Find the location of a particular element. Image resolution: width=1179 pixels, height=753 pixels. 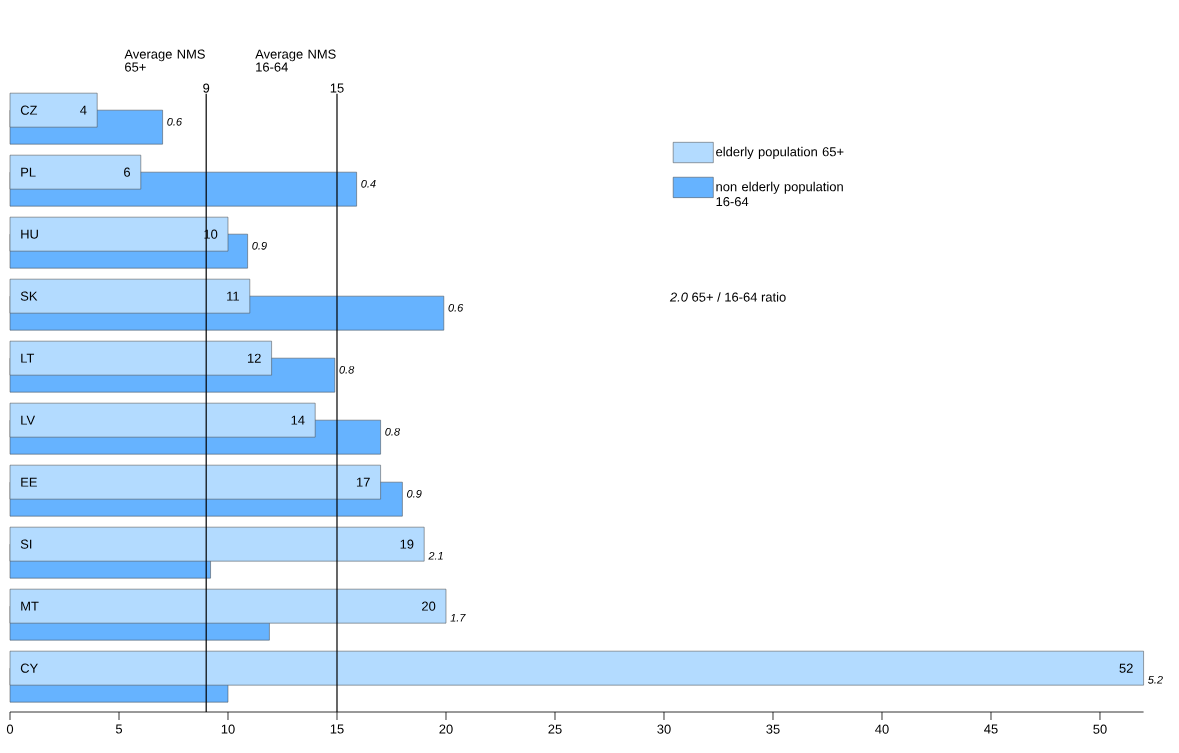

data-label: 6 is located at coordinates (127, 172).